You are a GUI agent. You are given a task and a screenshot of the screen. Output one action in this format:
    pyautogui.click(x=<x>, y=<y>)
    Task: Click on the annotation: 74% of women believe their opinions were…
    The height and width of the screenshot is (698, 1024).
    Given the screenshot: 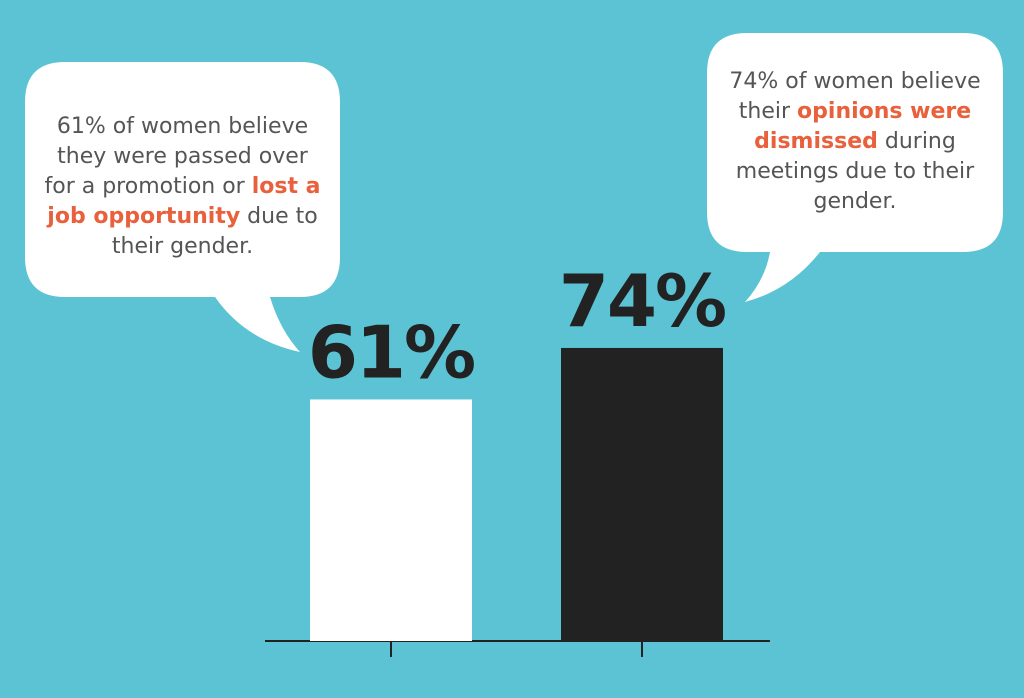 What is the action you would take?
    pyautogui.click(x=855, y=142)
    